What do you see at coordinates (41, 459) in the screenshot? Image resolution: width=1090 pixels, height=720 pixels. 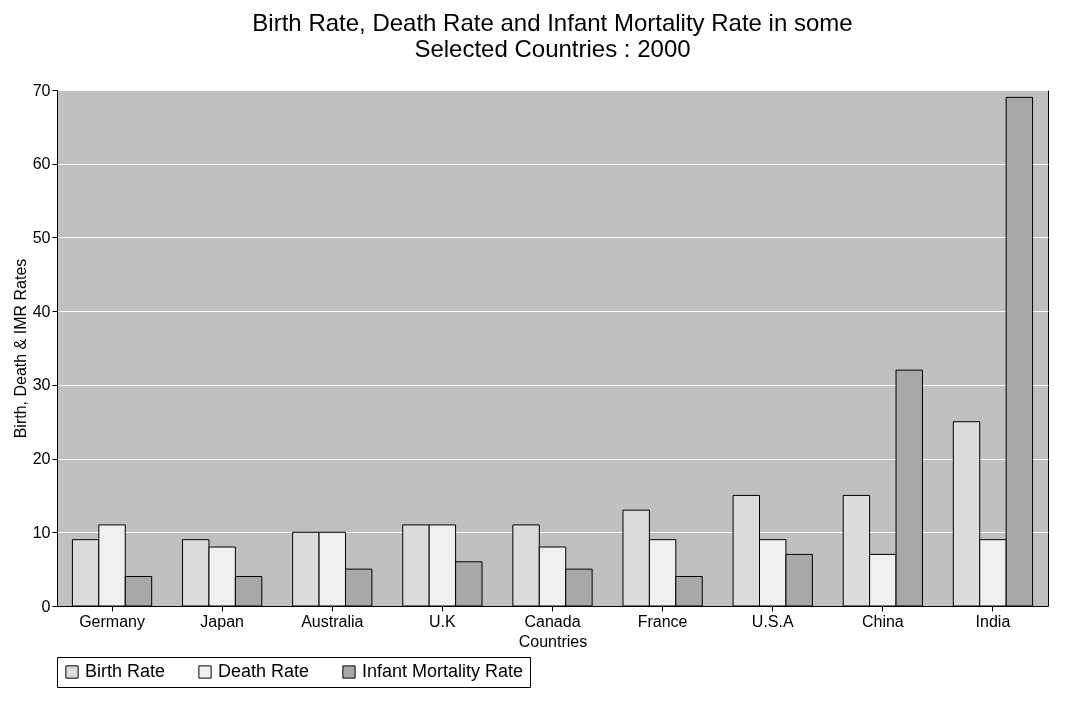 I see `y-tick-label: 20` at bounding box center [41, 459].